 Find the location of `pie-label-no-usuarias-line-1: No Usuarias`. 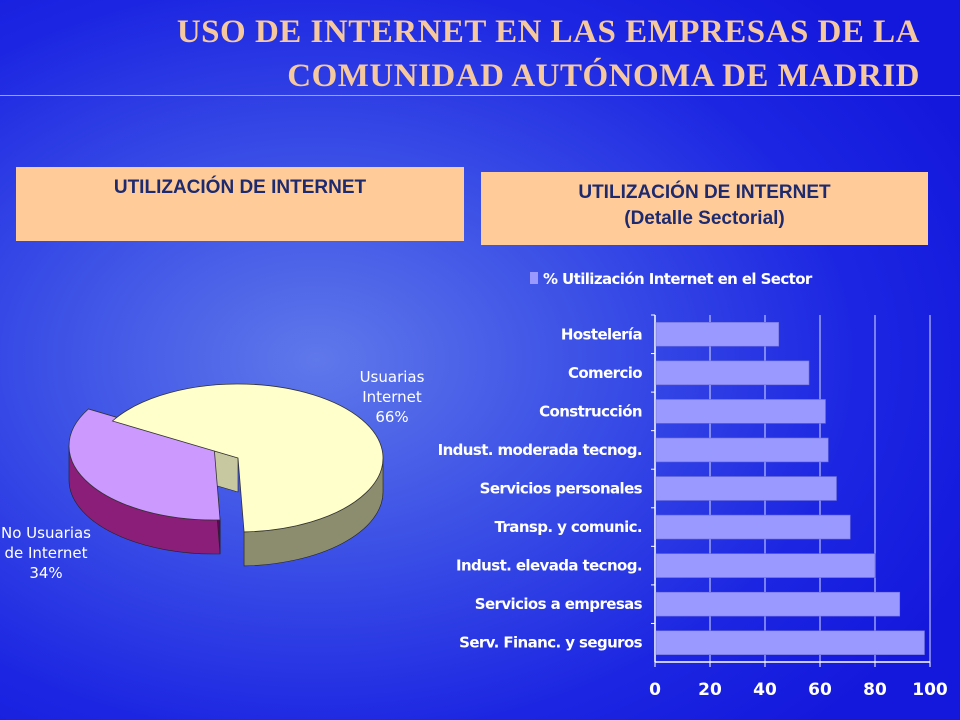

pie-label-no-usuarias-line-1: No Usuarias is located at coordinates (46, 533).